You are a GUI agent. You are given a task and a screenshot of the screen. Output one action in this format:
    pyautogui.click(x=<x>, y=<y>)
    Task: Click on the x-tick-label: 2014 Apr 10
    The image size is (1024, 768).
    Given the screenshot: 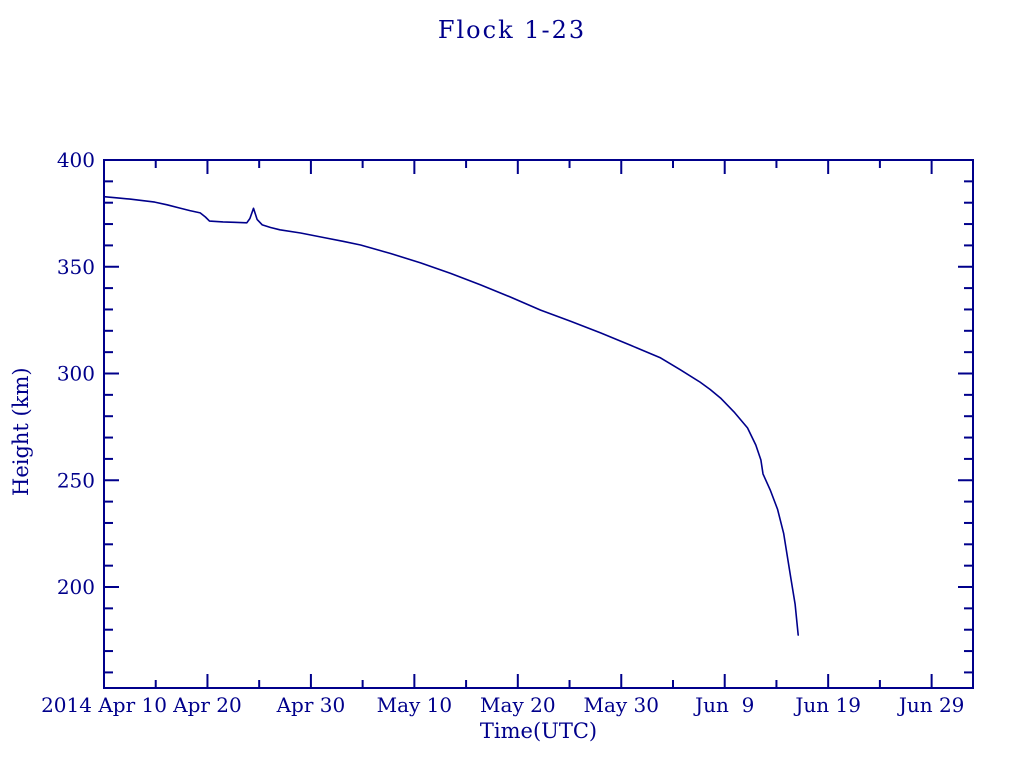 What is the action you would take?
    pyautogui.click(x=104, y=705)
    